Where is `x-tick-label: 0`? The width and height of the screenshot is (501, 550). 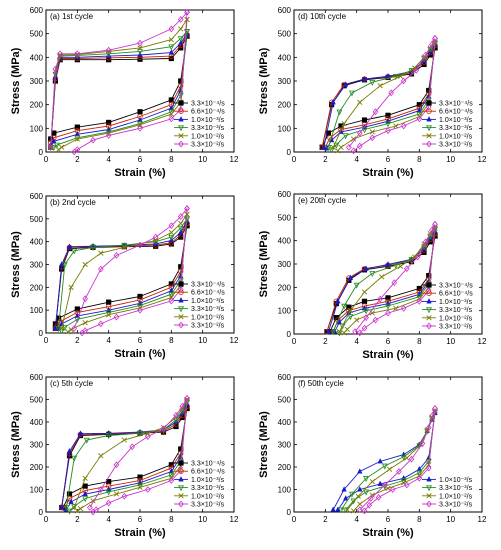 x-tick-label: 0 is located at coordinates (294, 159).